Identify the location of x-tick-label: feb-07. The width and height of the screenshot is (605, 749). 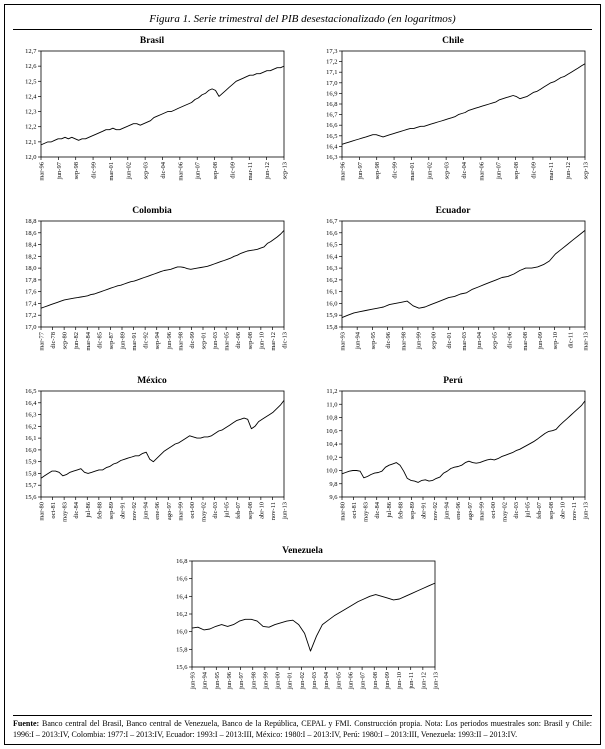
(539, 510).